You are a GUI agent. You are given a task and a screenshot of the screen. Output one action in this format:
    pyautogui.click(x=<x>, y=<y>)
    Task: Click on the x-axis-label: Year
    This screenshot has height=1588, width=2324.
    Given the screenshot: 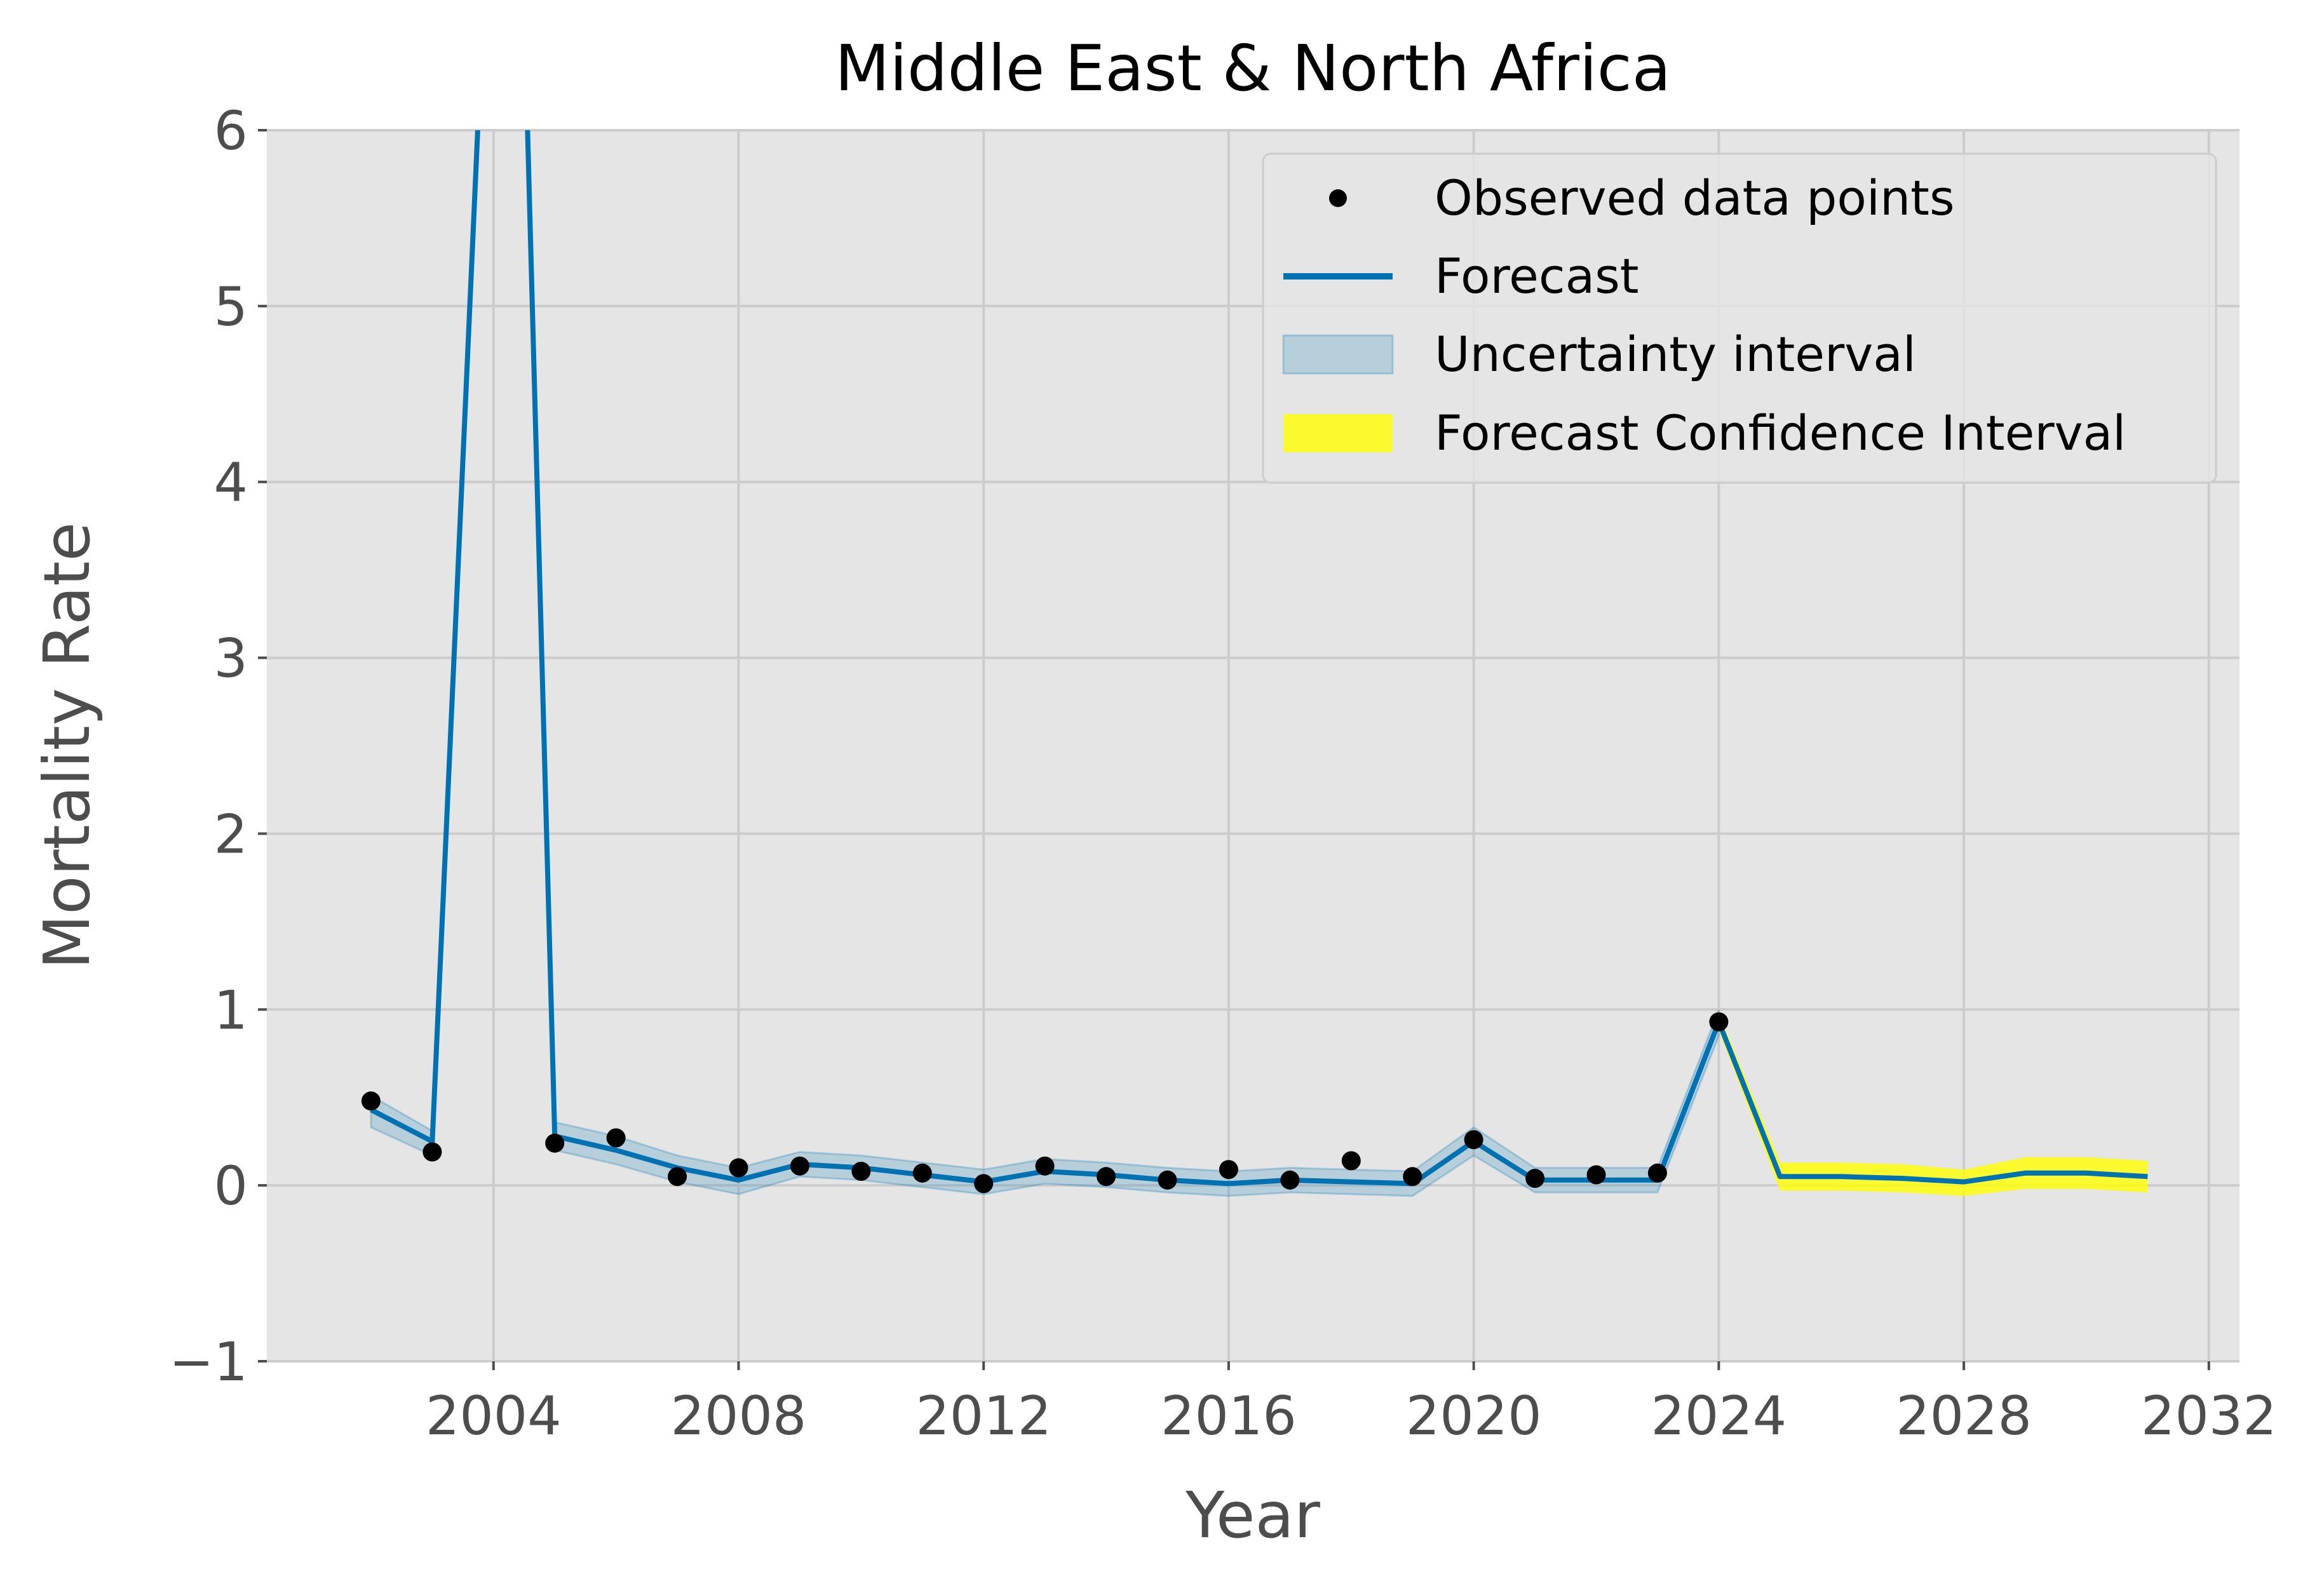 What is the action you would take?
    pyautogui.click(x=1253, y=1515)
    